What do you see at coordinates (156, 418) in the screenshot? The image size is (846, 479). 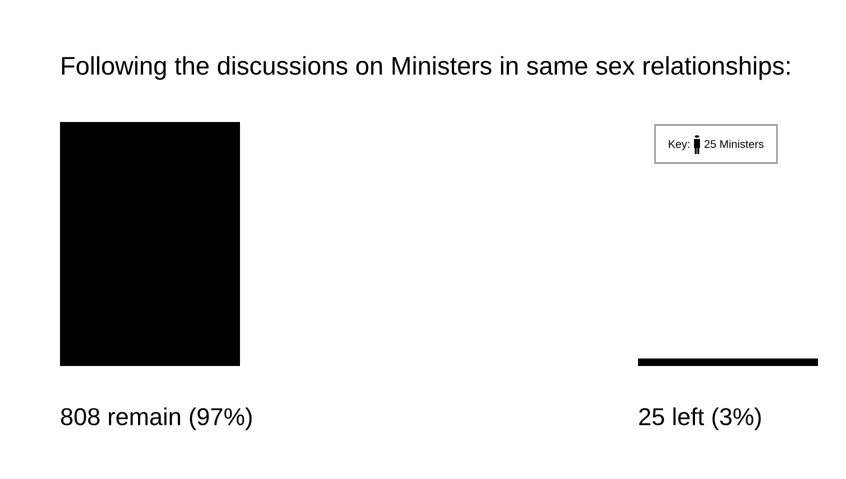 I see `data-label: 808 remain (97%)` at bounding box center [156, 418].